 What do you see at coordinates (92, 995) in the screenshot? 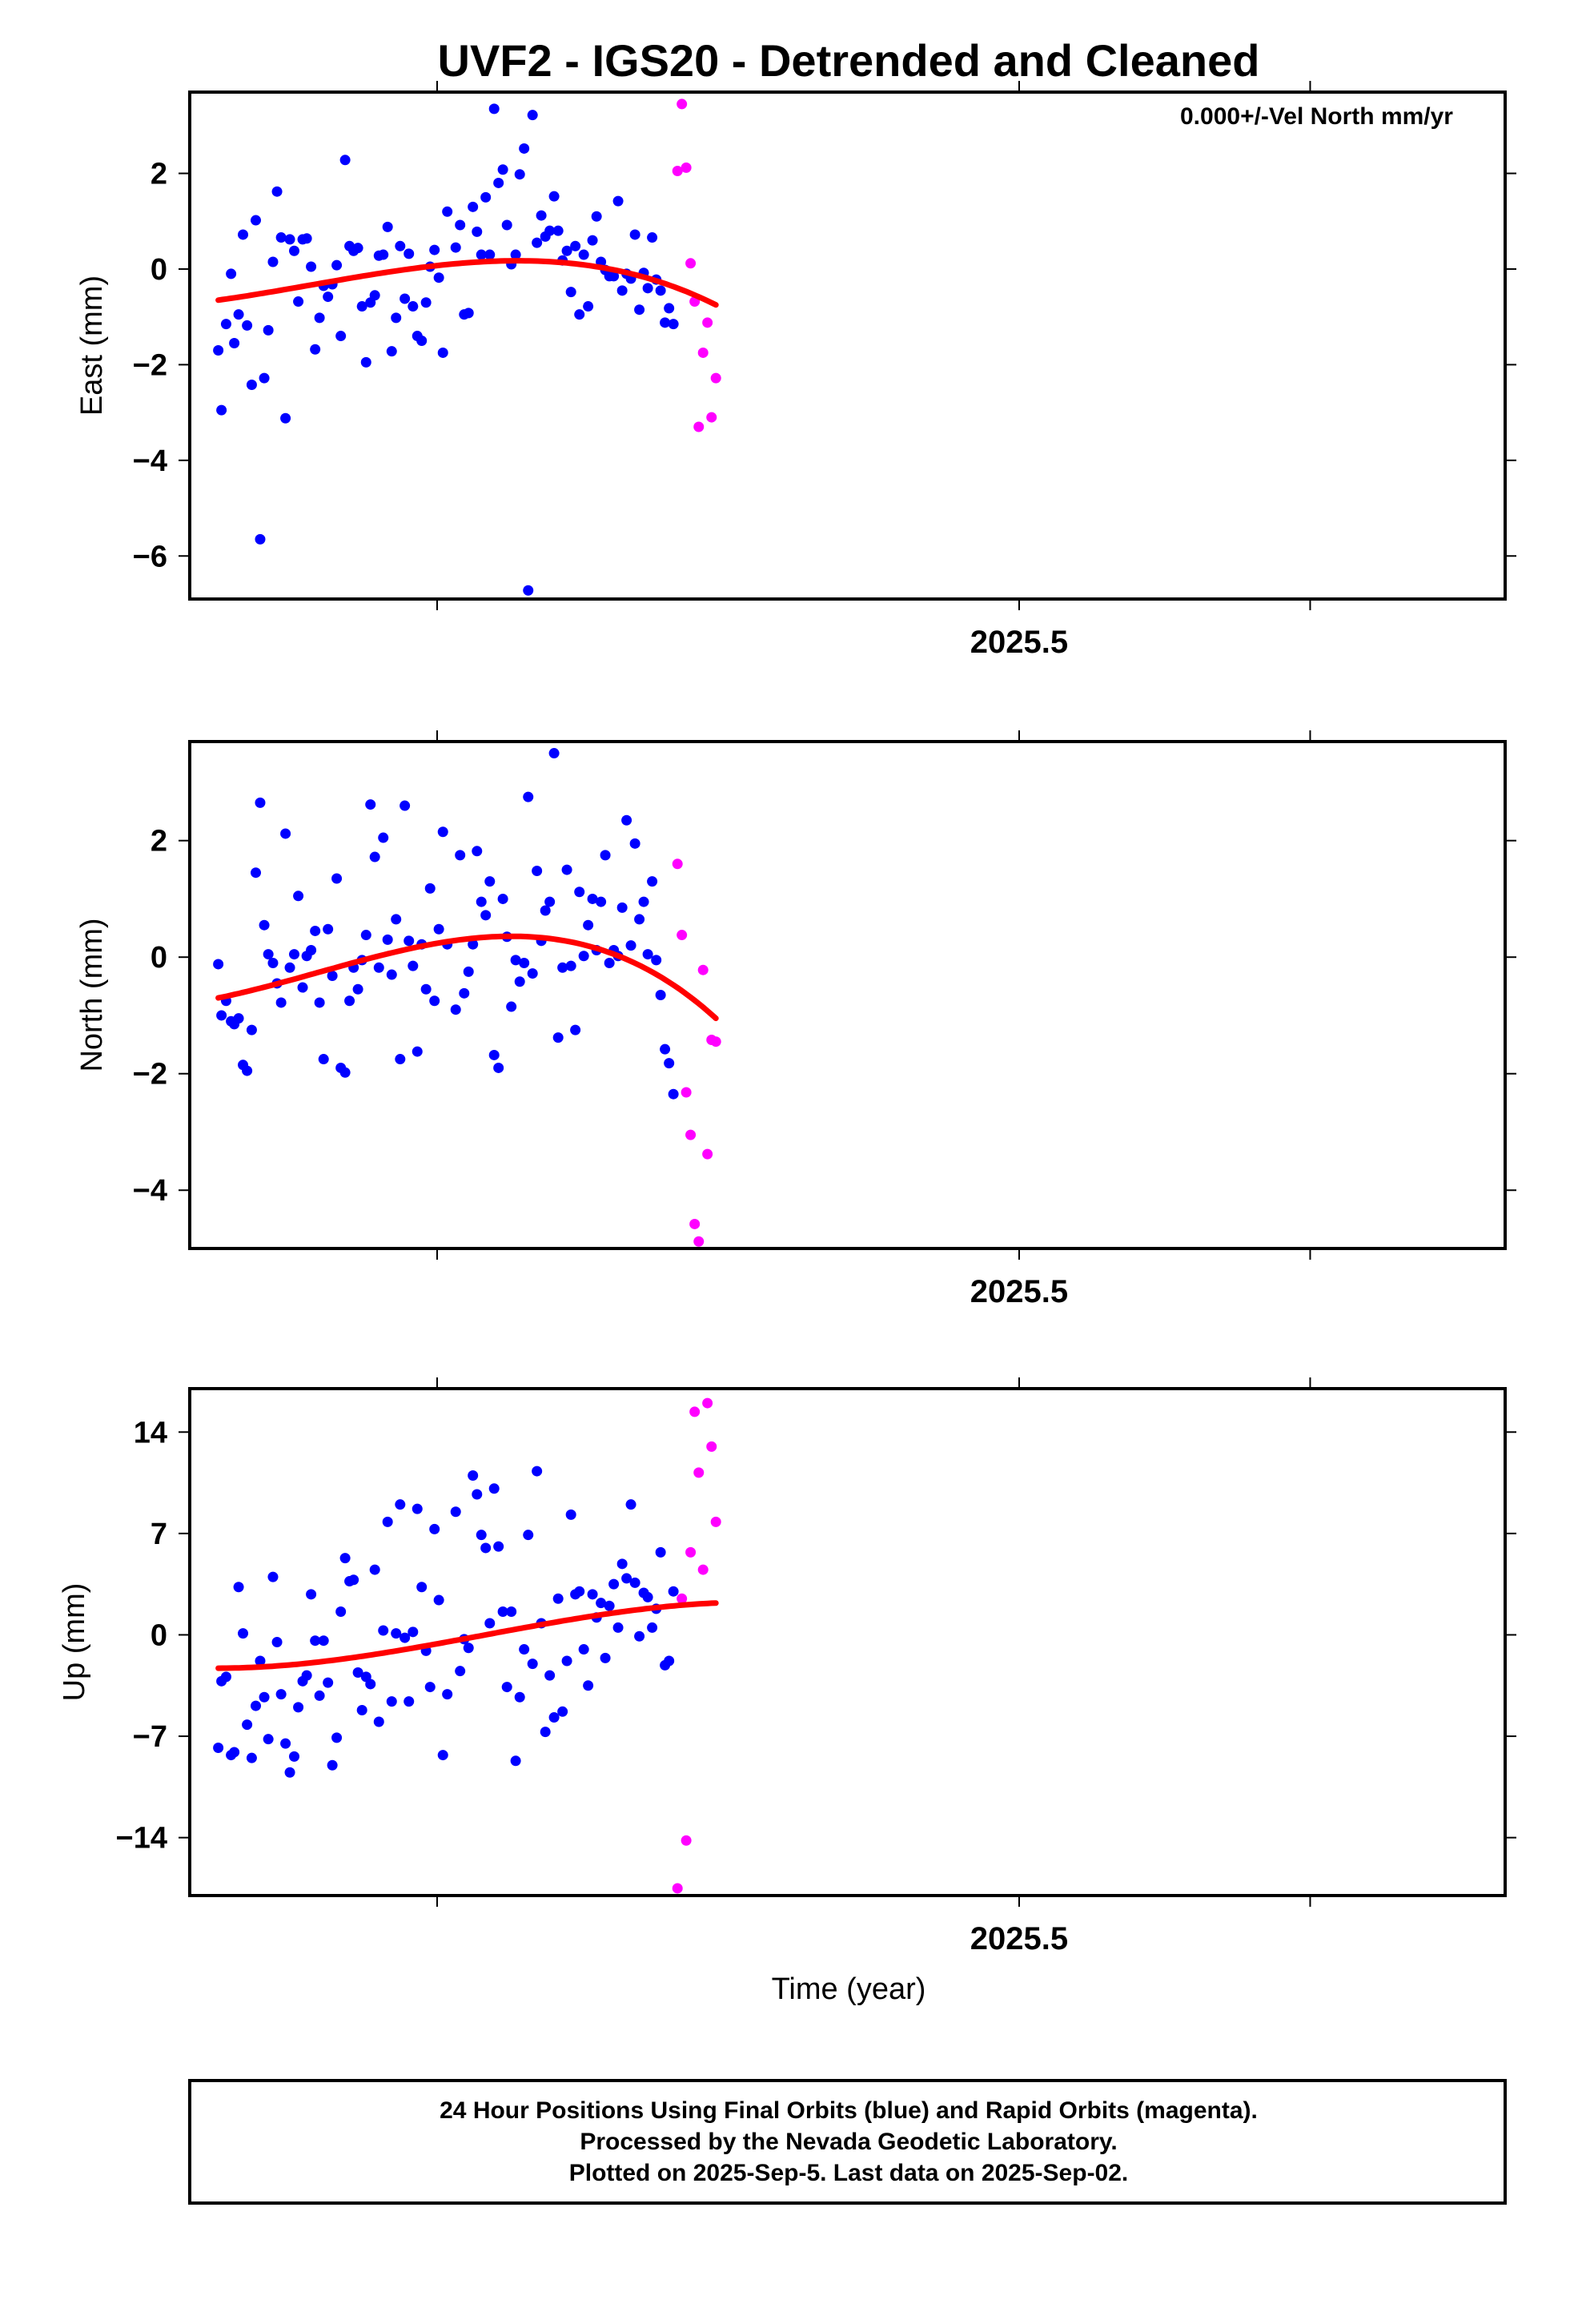
I see `y-axis-label: North (mm)` at bounding box center [92, 995].